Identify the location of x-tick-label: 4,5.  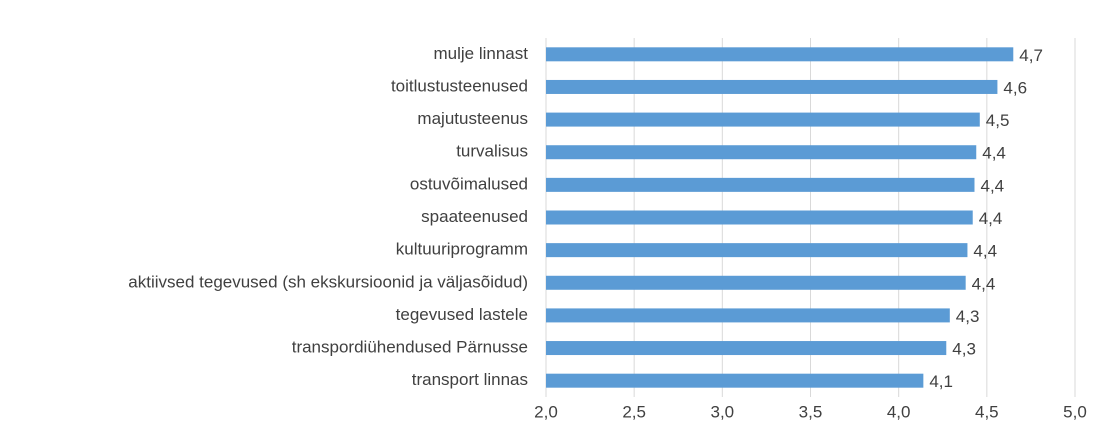
(987, 411).